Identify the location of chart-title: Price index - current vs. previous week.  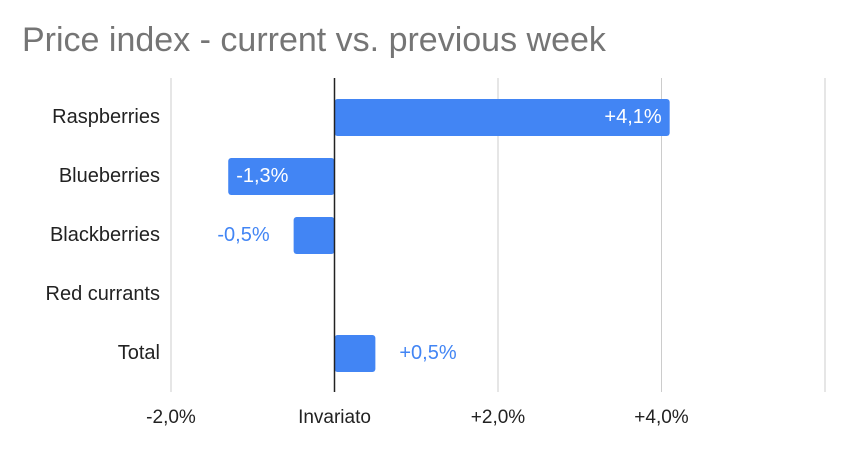
(314, 40).